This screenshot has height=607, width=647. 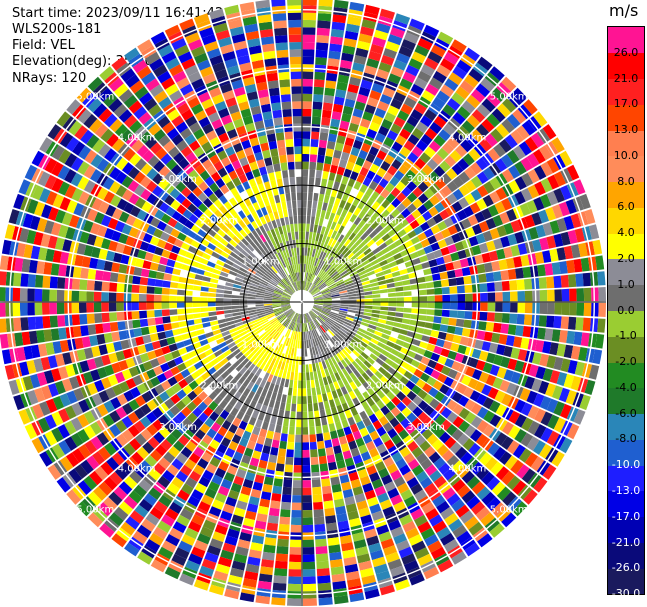 What do you see at coordinates (509, 510) in the screenshot?
I see `range-ring-label: 5.00km` at bounding box center [509, 510].